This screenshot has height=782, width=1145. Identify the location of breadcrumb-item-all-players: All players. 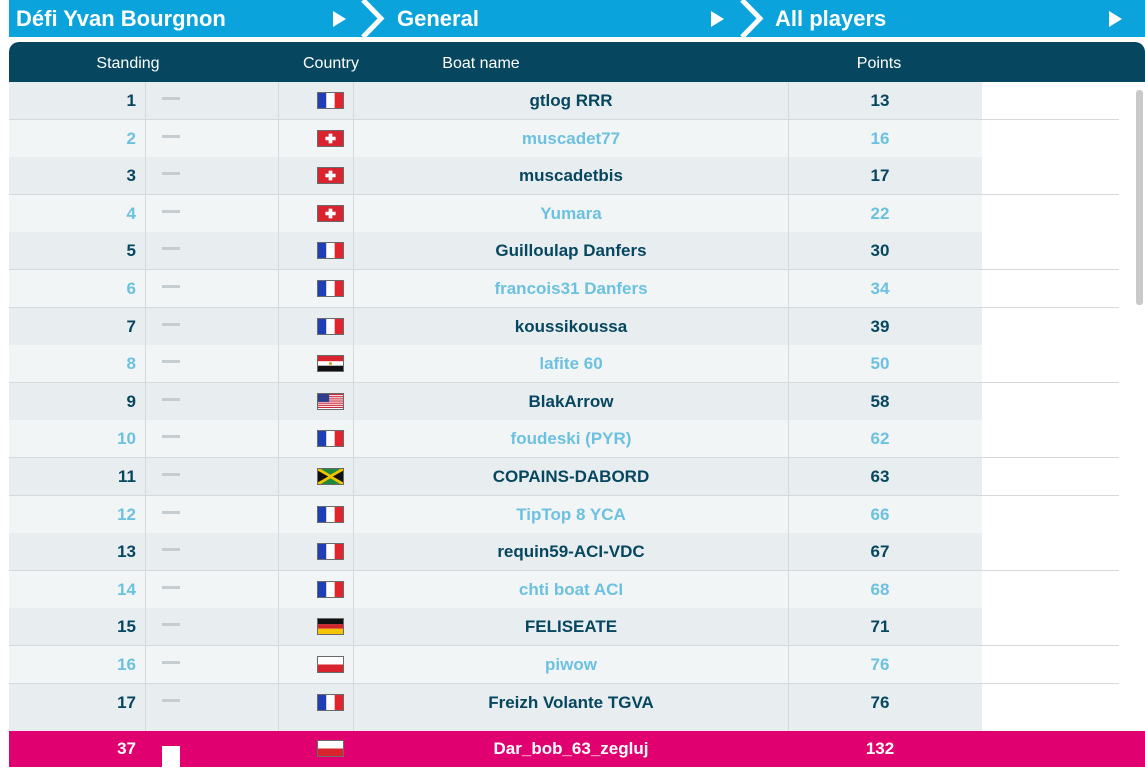
(955, 18).